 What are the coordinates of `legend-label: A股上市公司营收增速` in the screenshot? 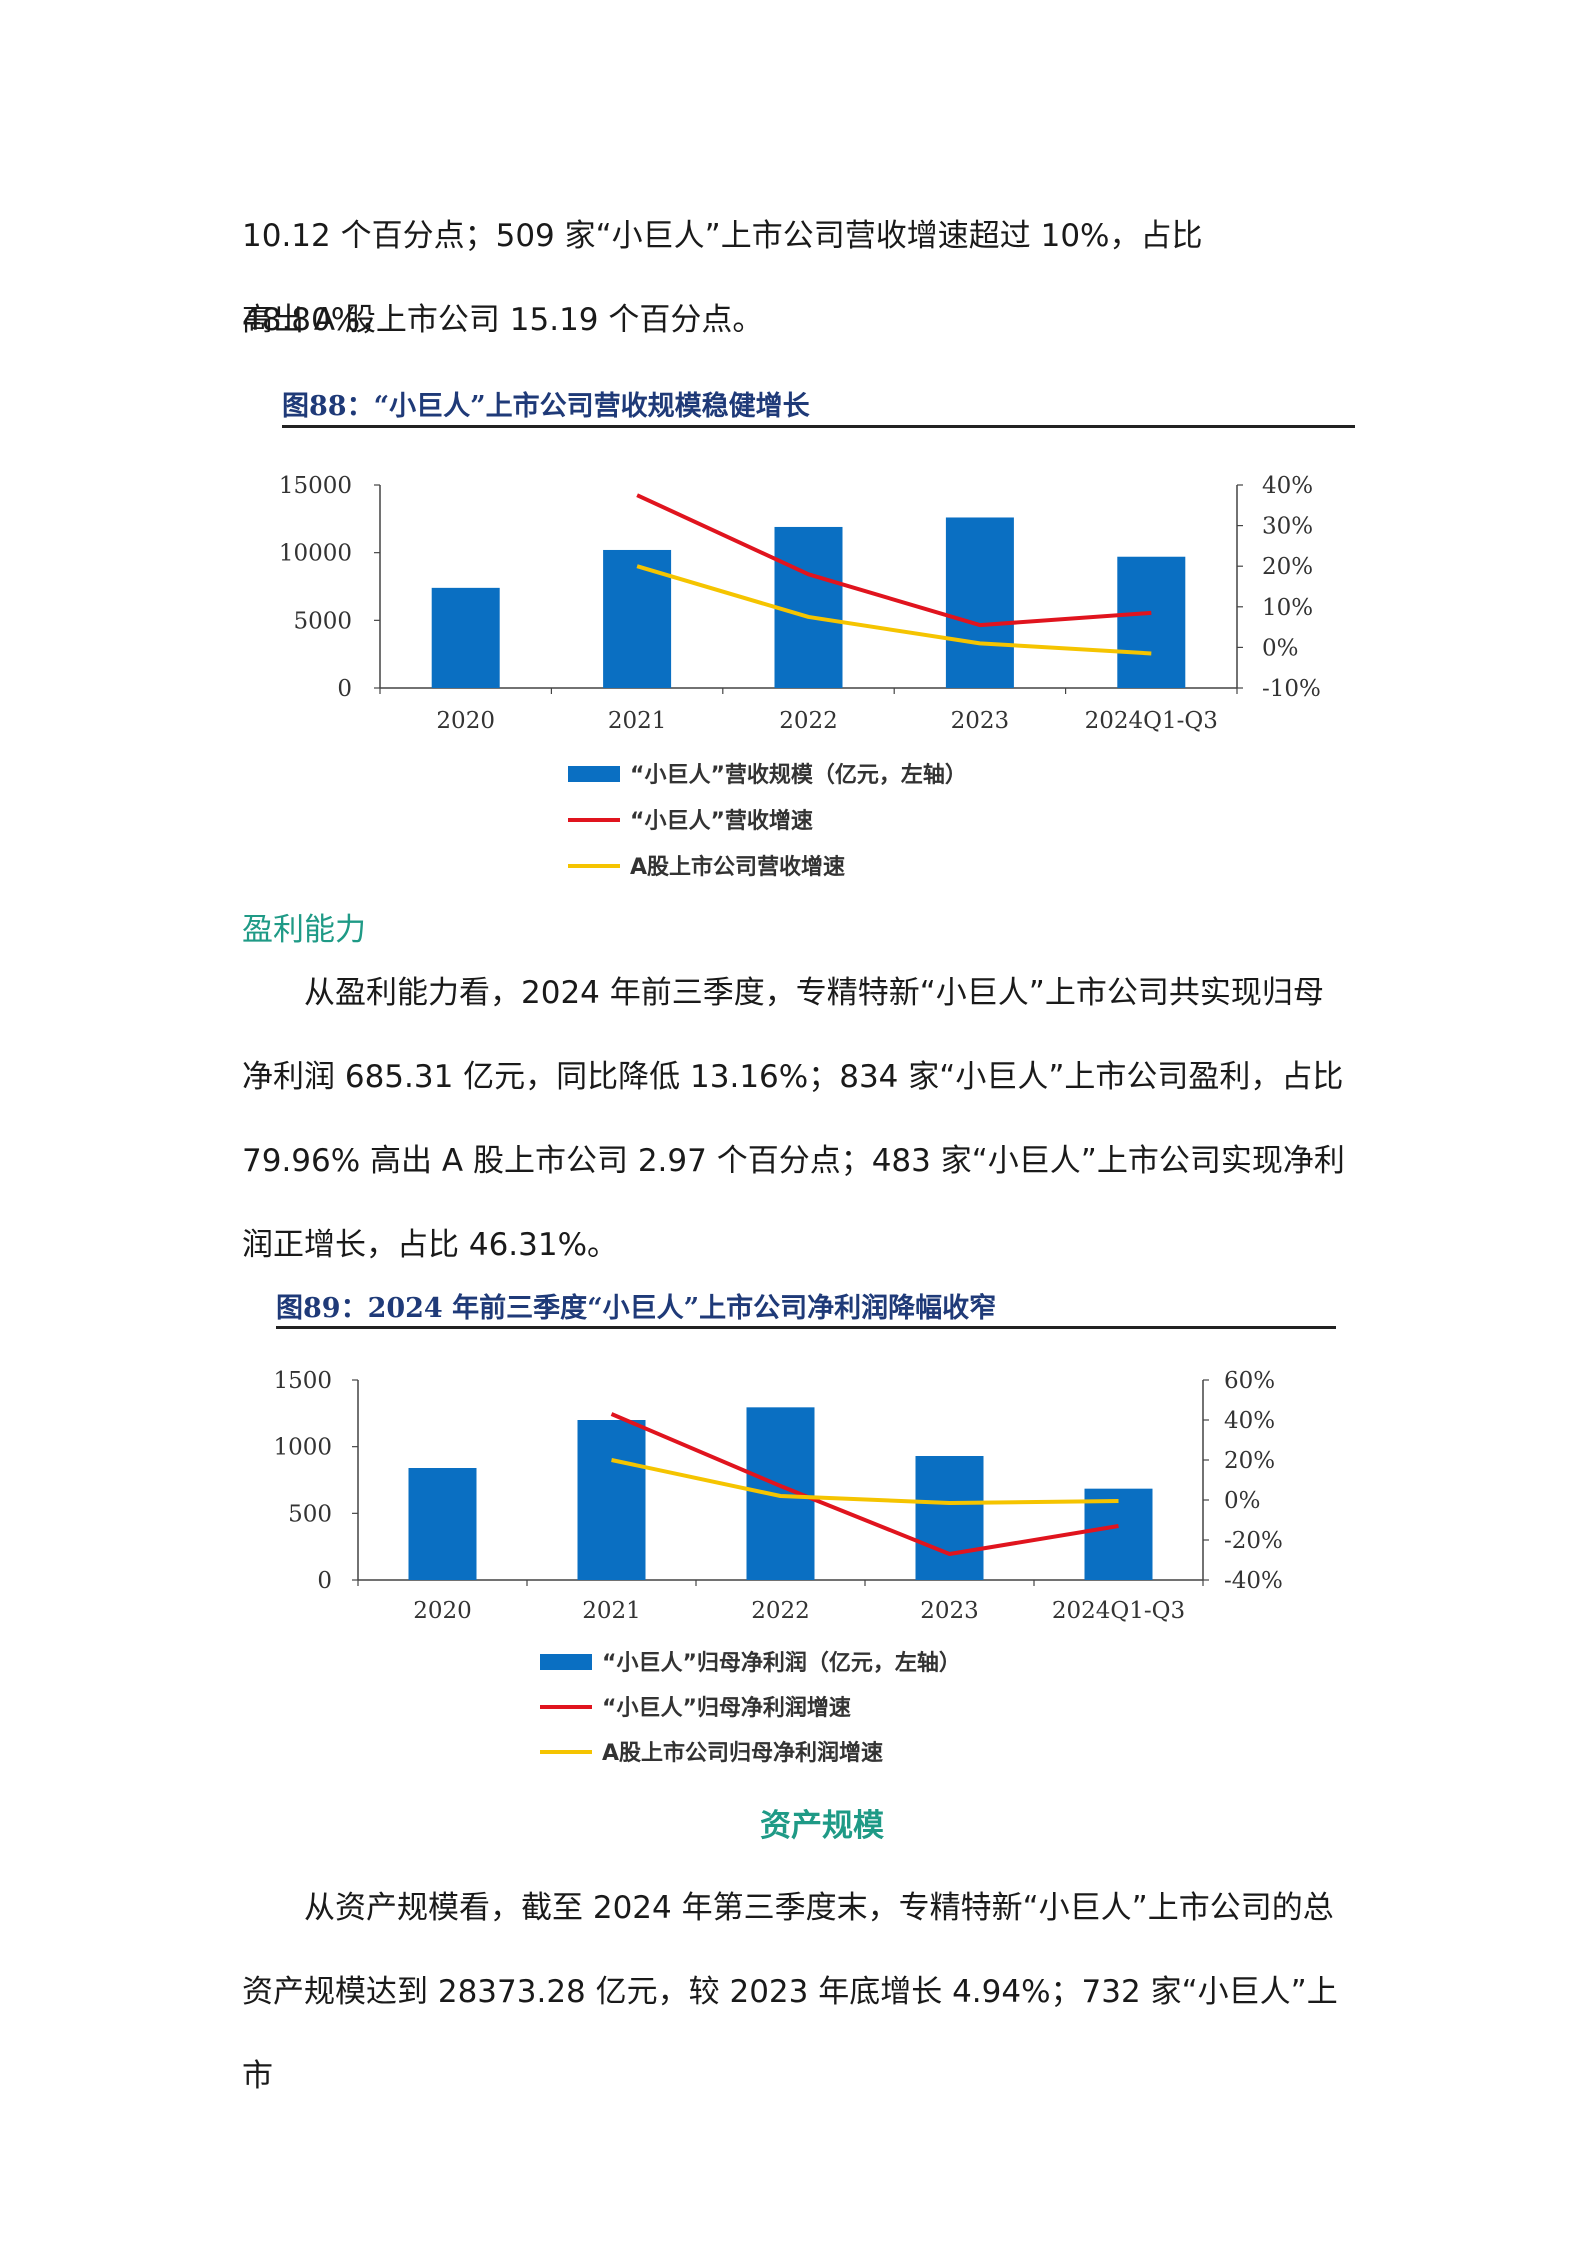 It's located at (737, 867).